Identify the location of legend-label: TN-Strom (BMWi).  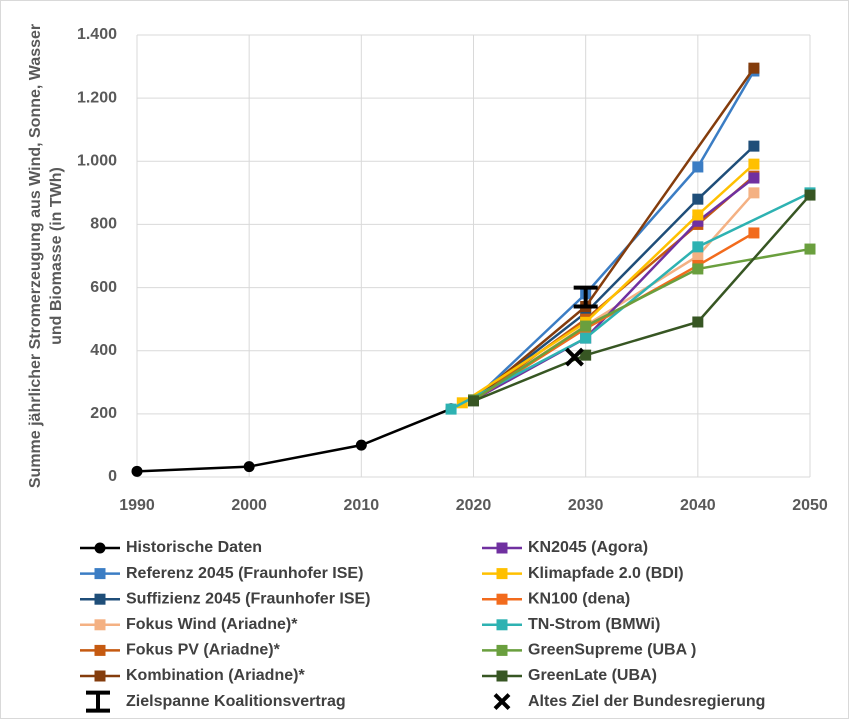
(594, 624).